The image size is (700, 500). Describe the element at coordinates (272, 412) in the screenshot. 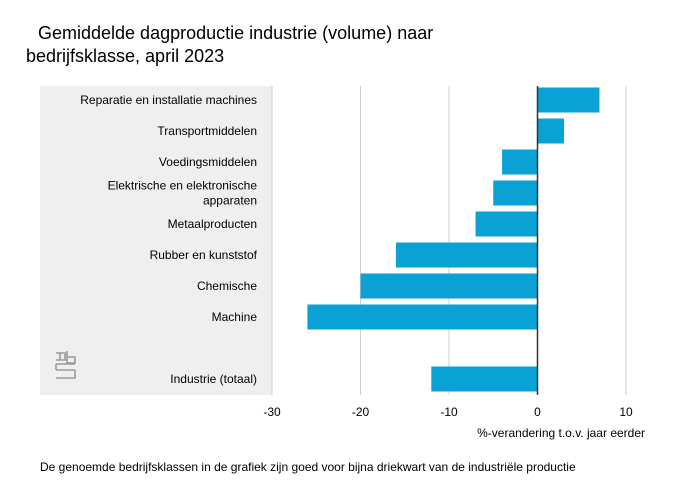

I see `x-tick-label: -30` at that location.